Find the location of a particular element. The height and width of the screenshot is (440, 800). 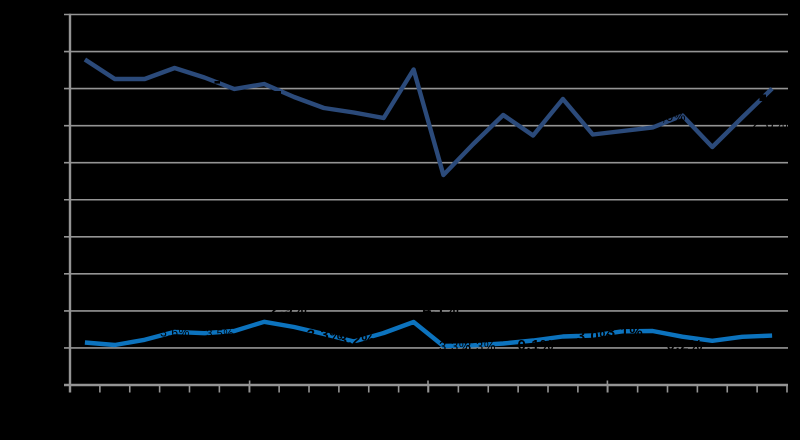

svg-text: 3,5% is located at coordinates (219, 334).